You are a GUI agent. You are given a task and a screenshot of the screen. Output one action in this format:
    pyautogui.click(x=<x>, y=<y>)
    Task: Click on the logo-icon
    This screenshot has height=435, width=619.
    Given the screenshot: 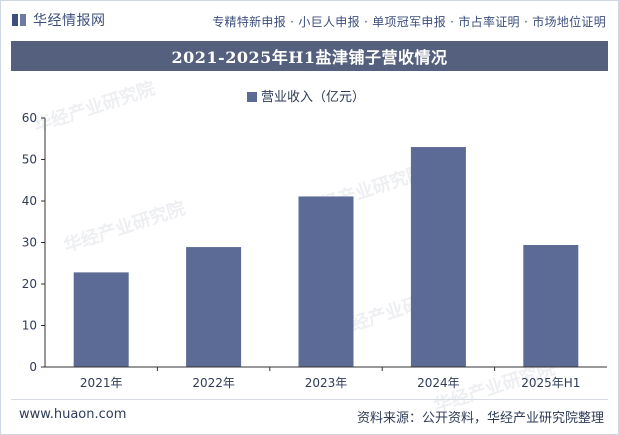 What is the action you would take?
    pyautogui.click(x=19, y=20)
    